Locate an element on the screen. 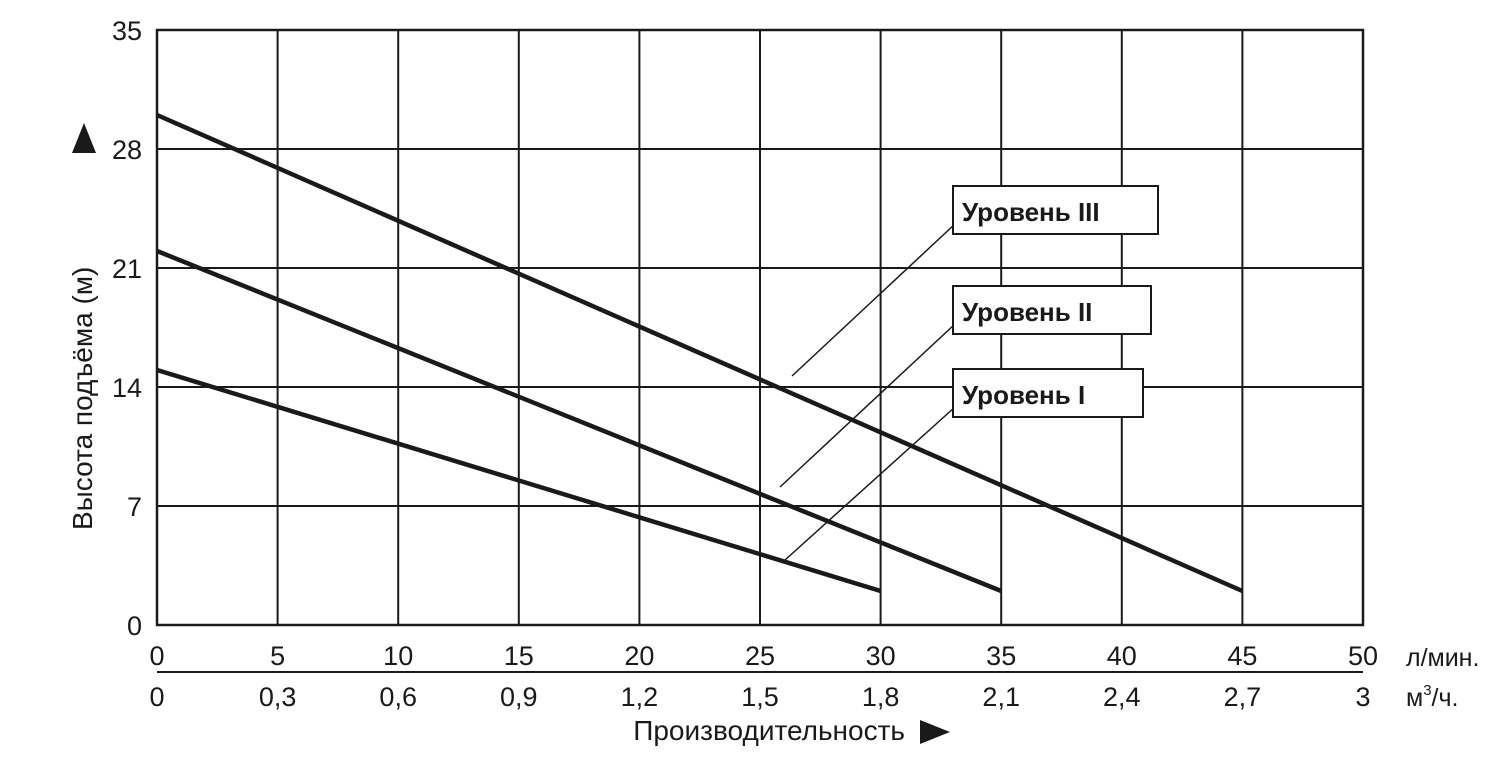  x-axis-arrow-icon is located at coordinates (935, 732).